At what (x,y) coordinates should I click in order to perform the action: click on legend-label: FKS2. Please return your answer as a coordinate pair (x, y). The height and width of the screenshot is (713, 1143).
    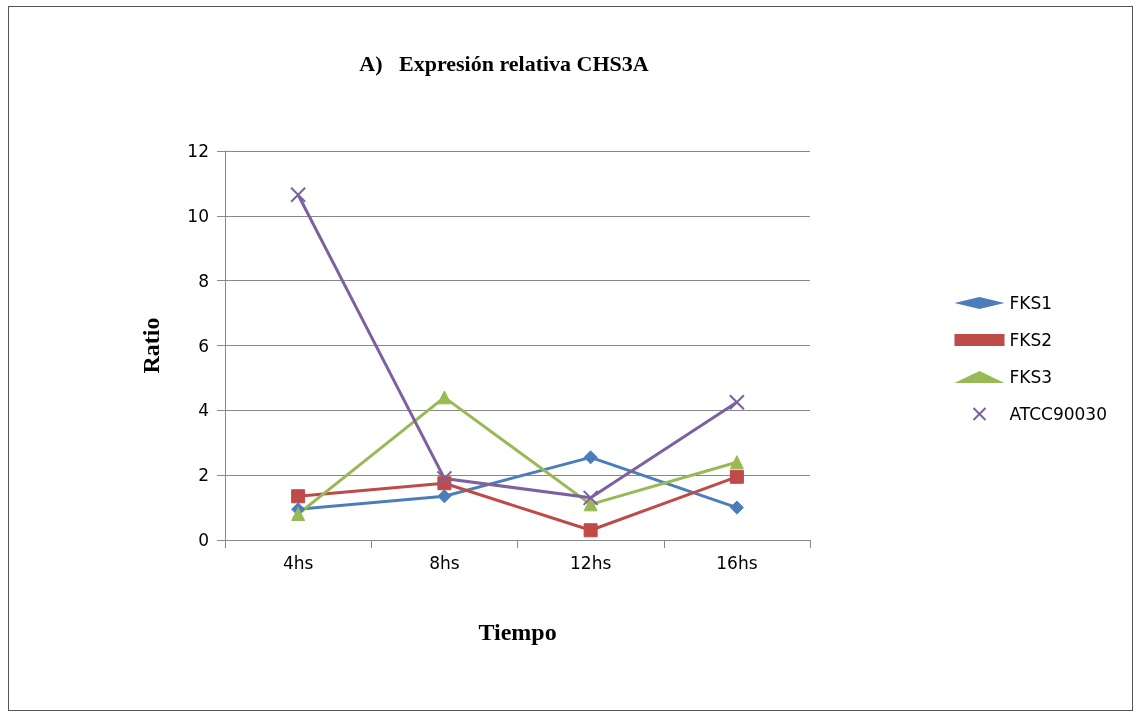
    Looking at the image, I should click on (1031, 340).